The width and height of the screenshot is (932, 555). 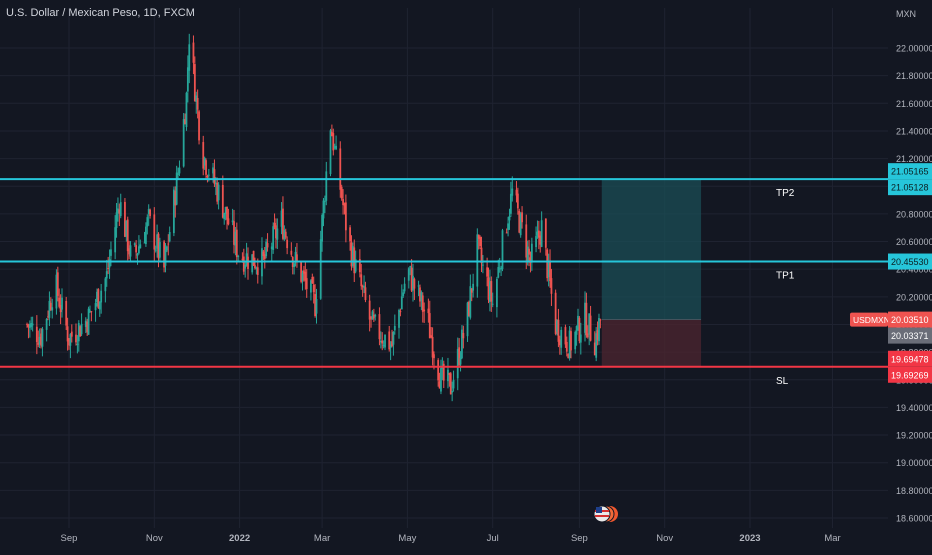 I want to click on price-tag-text: 20.45530, so click(x=910, y=262).